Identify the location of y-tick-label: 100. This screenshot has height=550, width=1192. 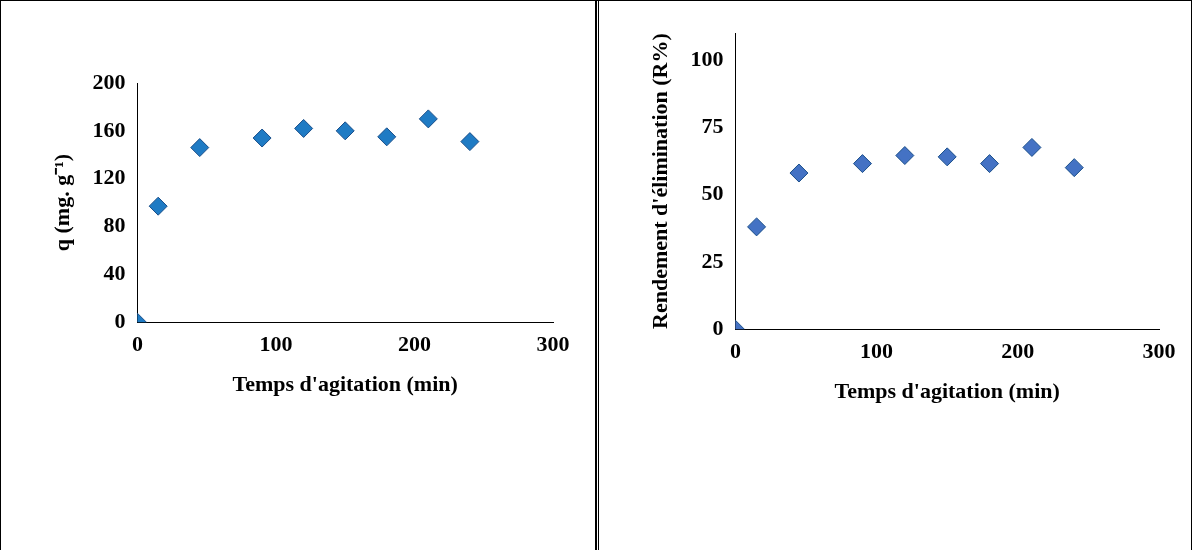
(707, 58).